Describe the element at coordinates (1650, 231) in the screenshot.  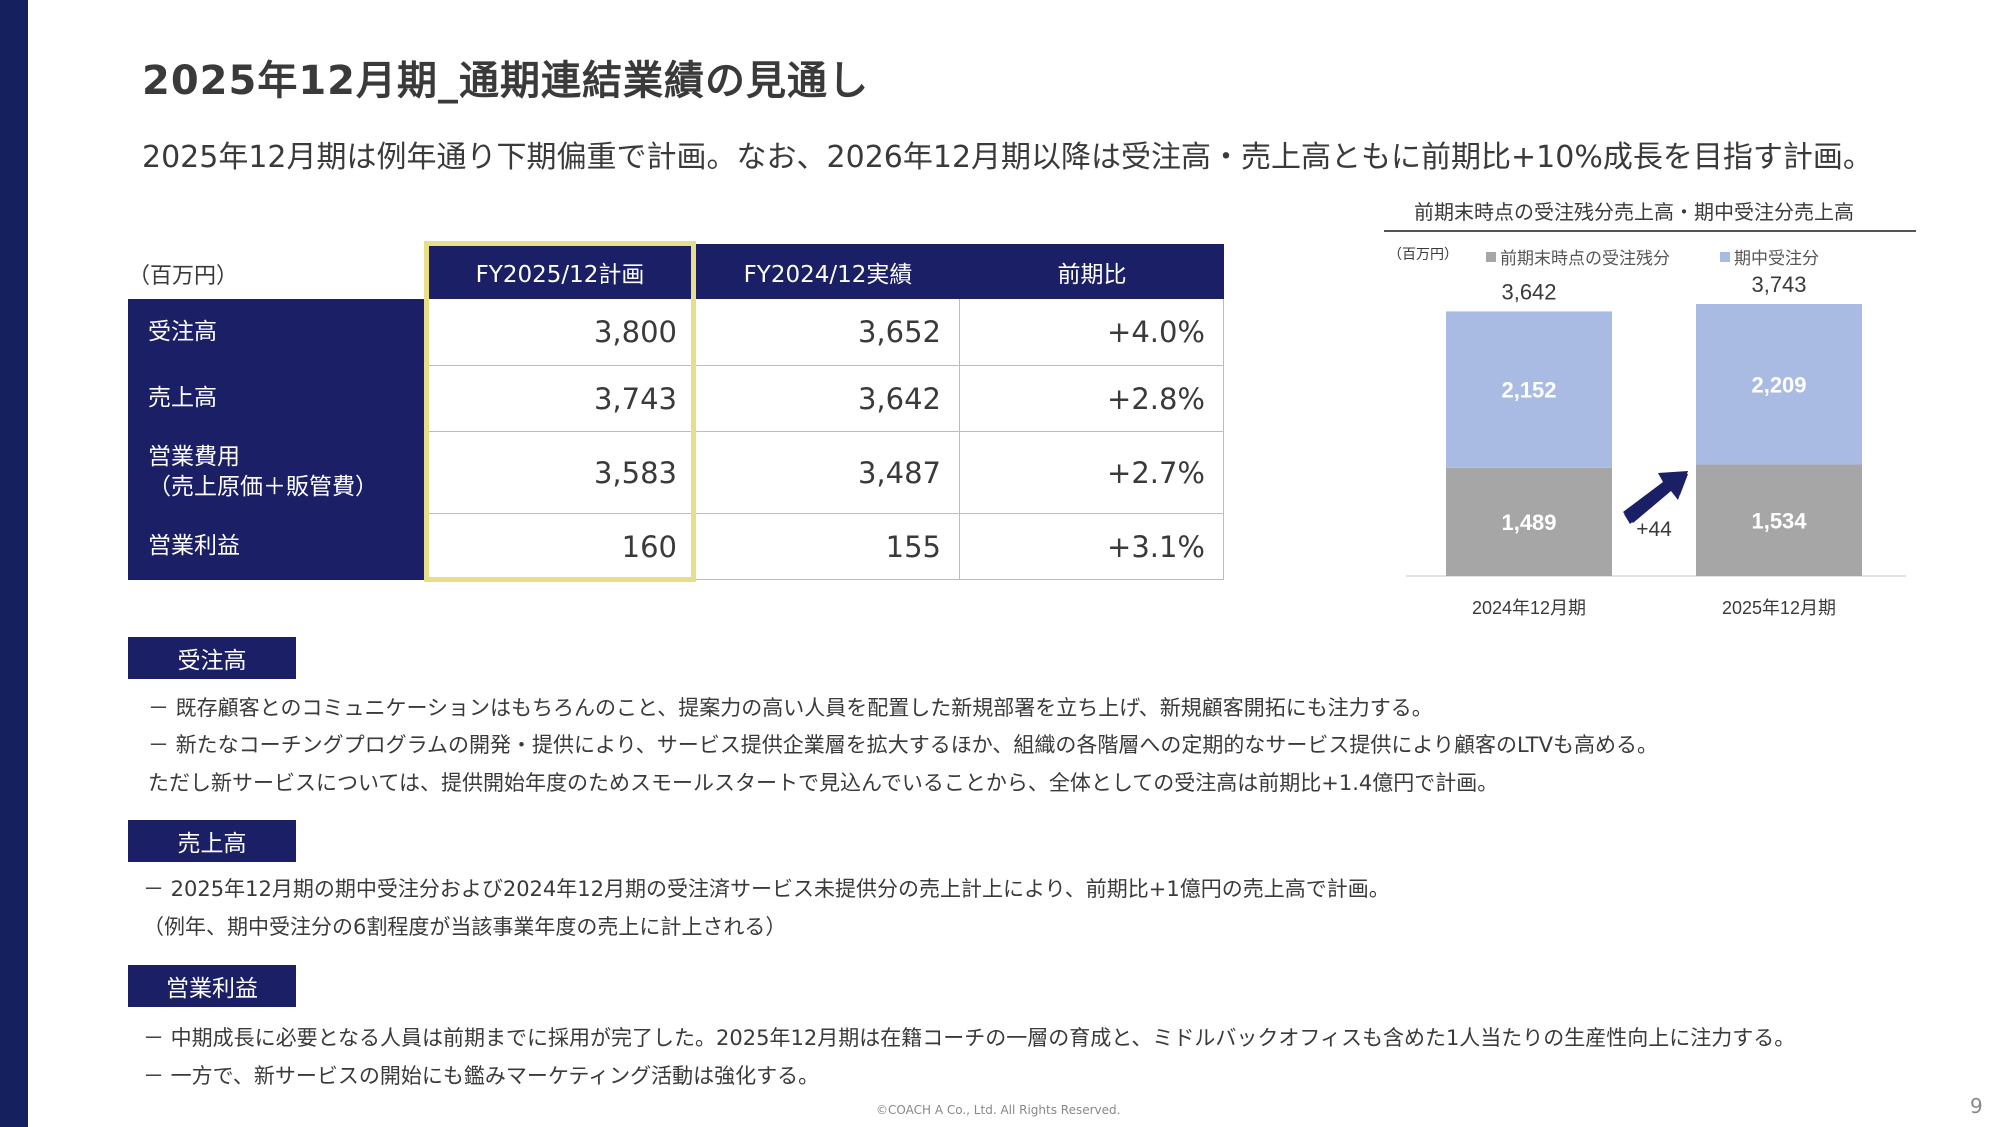
I see `chart-title-rule` at that location.